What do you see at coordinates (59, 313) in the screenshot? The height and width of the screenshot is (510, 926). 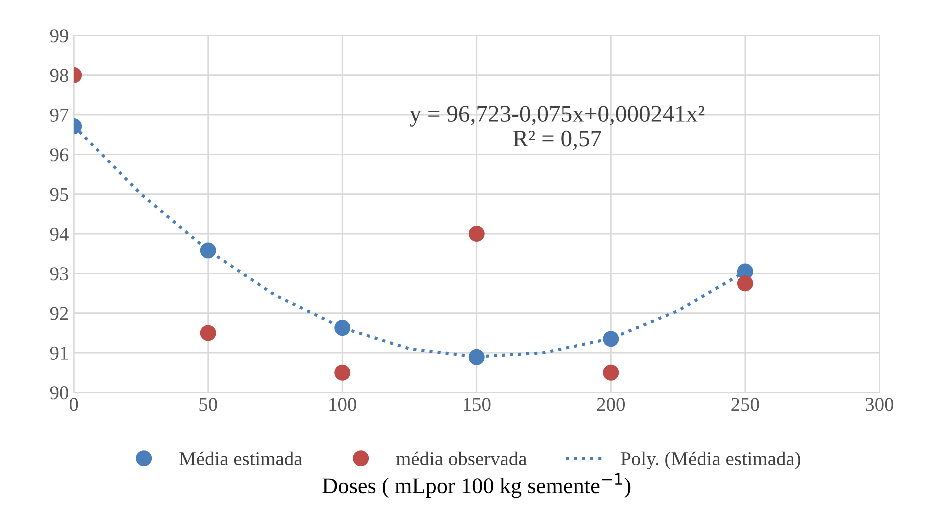 I see `y-tick-label: 92` at bounding box center [59, 313].